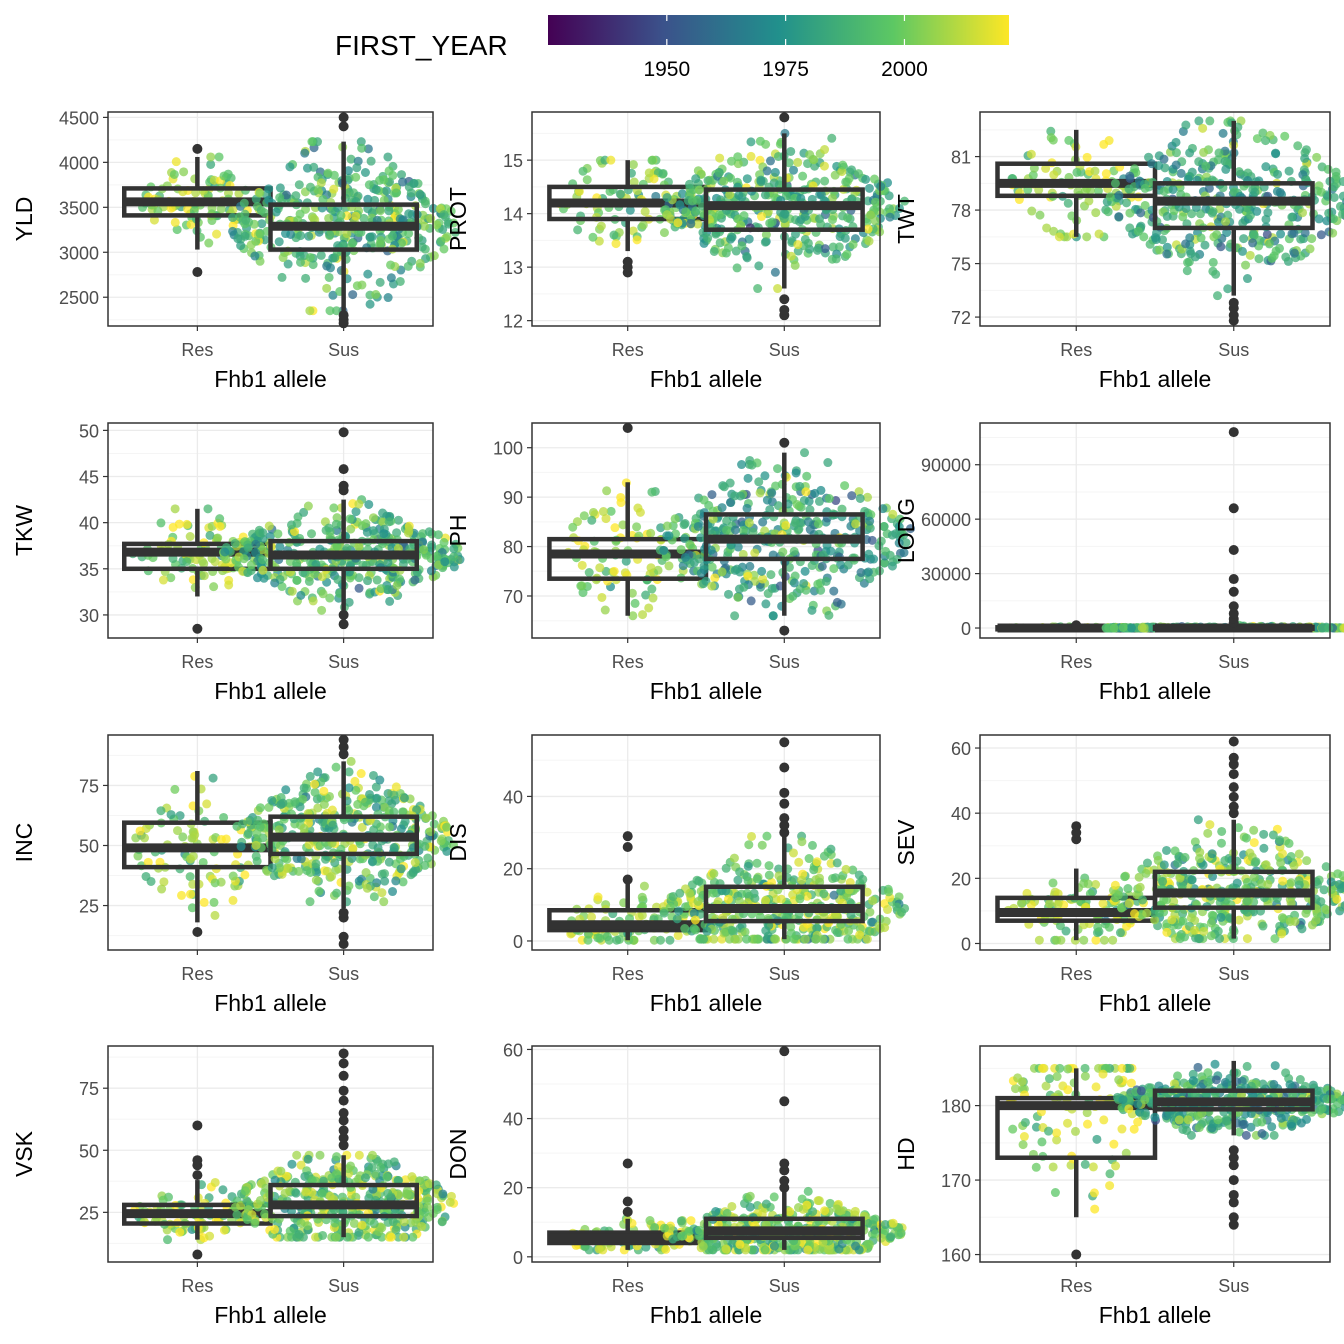 The image size is (1344, 1344). What do you see at coordinates (343, 974) in the screenshot?
I see `x-tick-label: Sus` at bounding box center [343, 974].